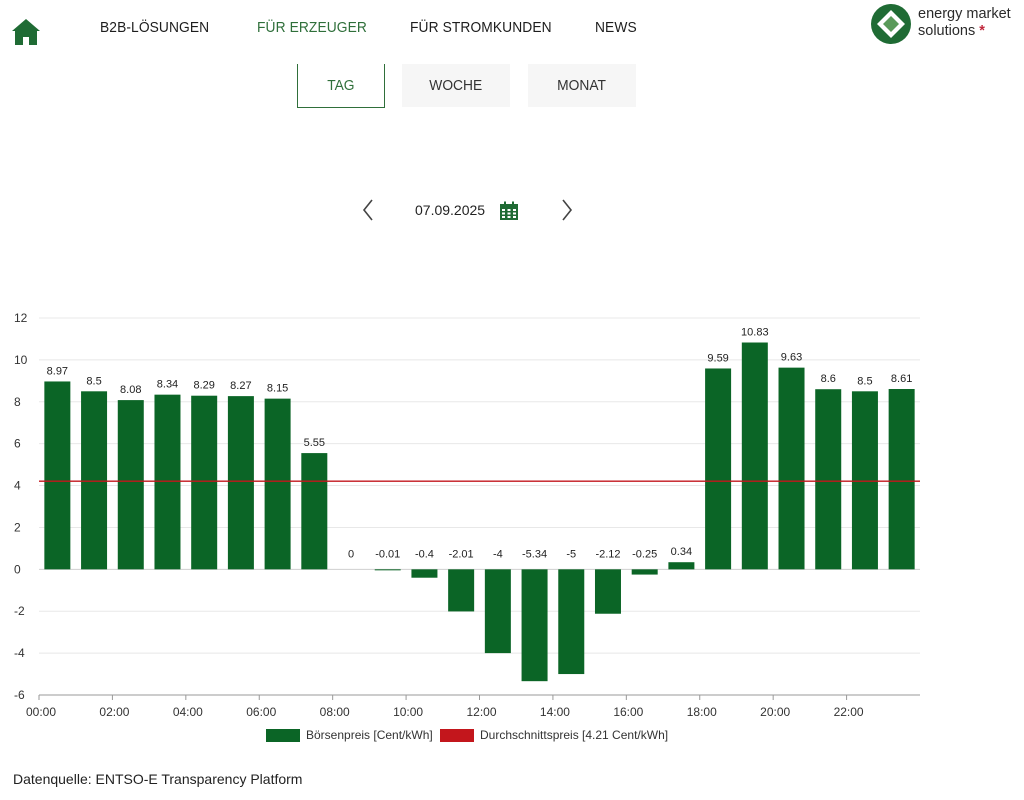  What do you see at coordinates (481, 712) in the screenshot?
I see `x-tick-label: 12:00` at bounding box center [481, 712].